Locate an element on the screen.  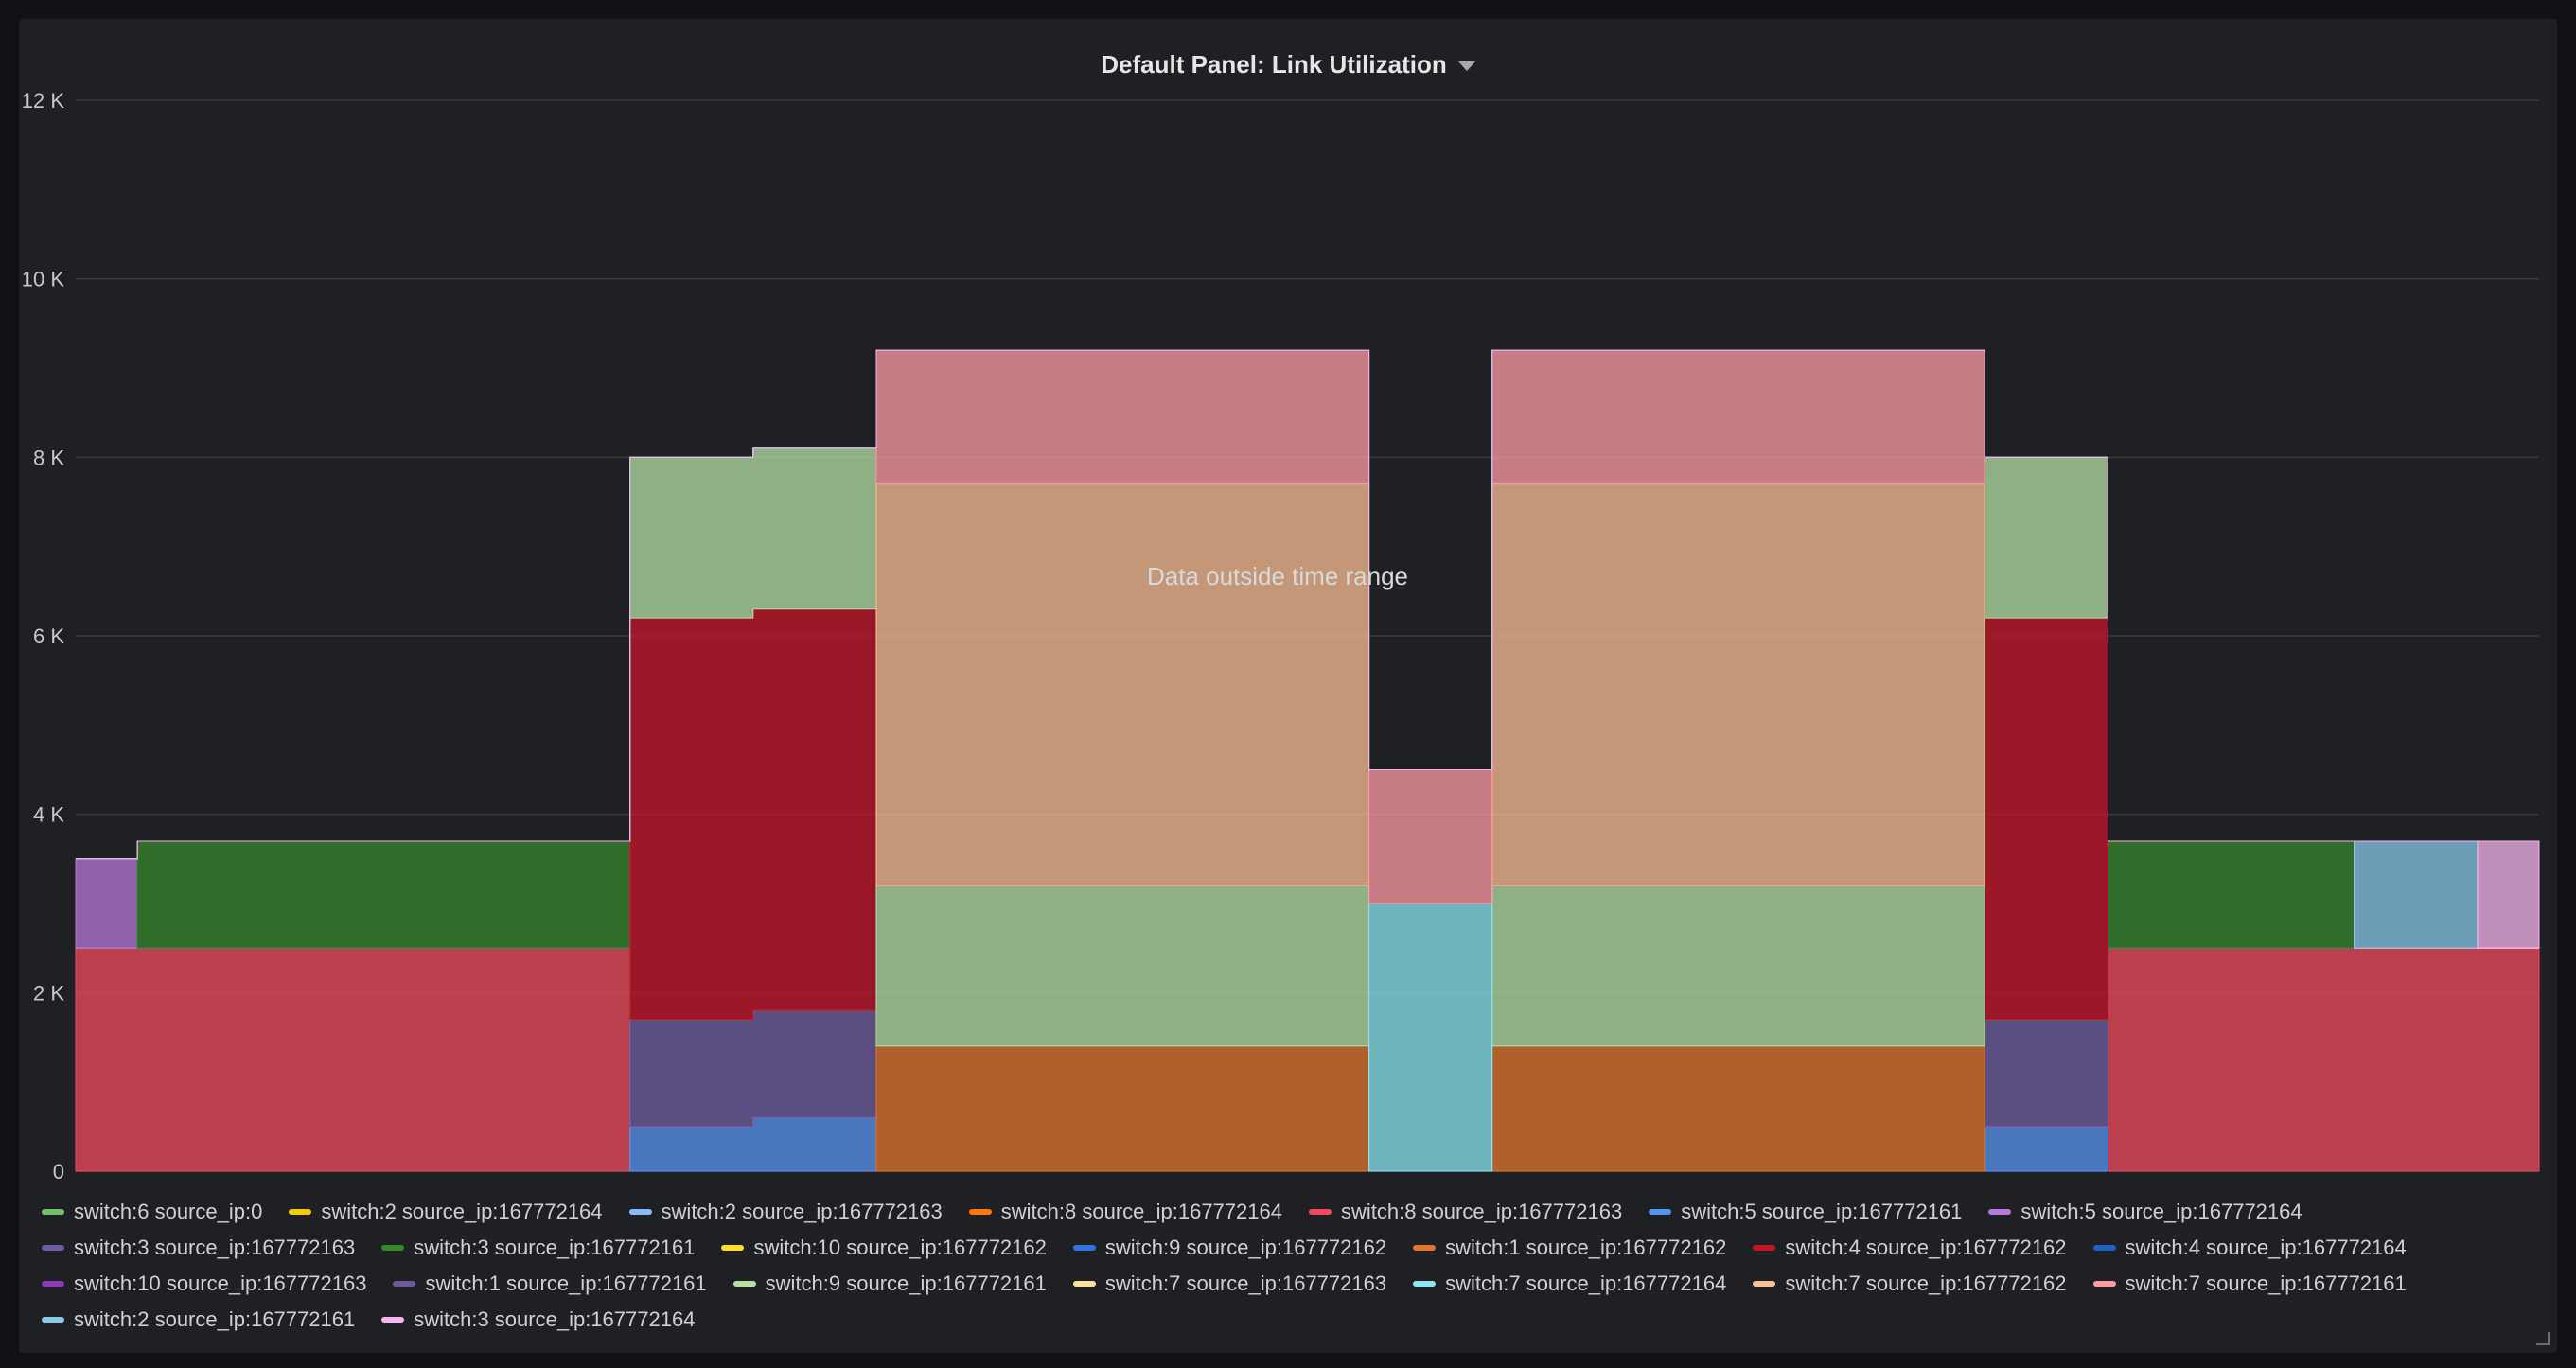
legend-label: switch:5 source_ip:167772161 is located at coordinates (1822, 1211).